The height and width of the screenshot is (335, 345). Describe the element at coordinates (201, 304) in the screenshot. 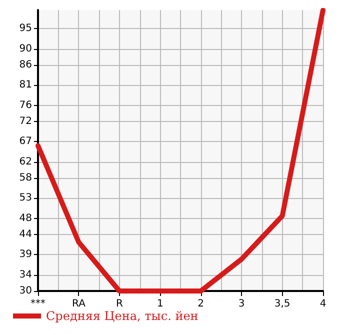

I see `x-tick-label: 2` at that location.